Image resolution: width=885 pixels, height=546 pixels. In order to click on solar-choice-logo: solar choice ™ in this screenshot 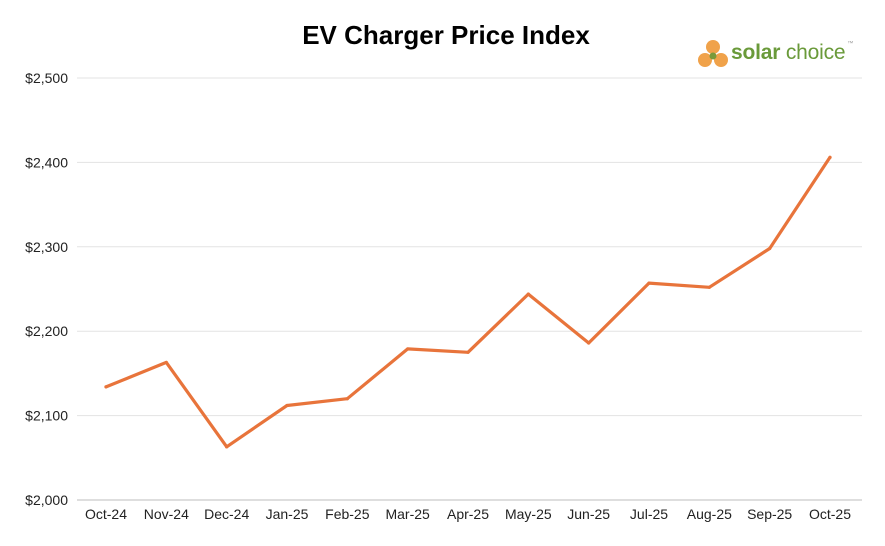, I will do `click(775, 55)`.